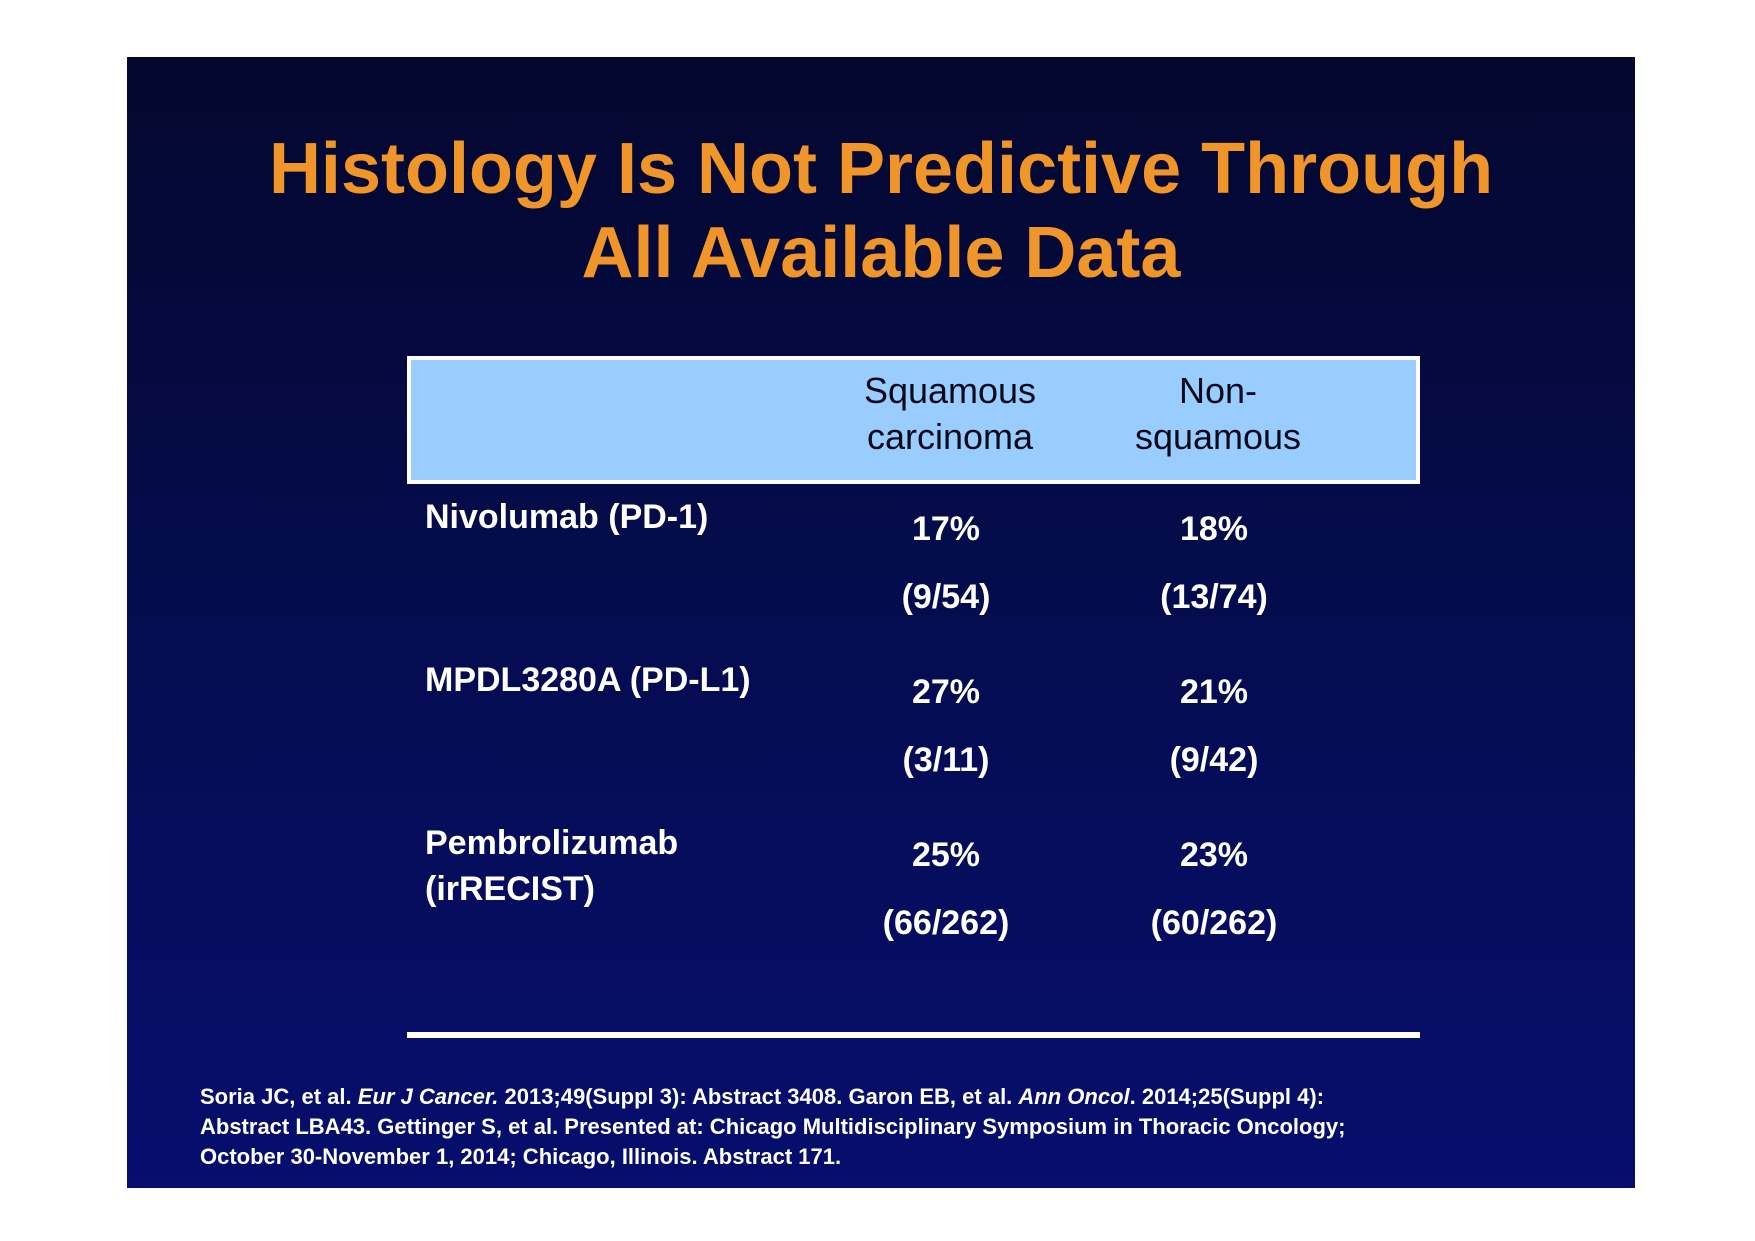  What do you see at coordinates (1214, 855) in the screenshot?
I see `nonsquamous-percent: 23%` at bounding box center [1214, 855].